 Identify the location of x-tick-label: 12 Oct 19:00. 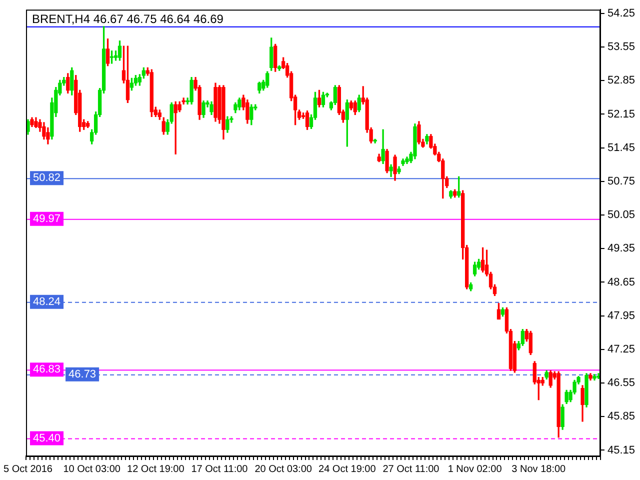
(156, 469).